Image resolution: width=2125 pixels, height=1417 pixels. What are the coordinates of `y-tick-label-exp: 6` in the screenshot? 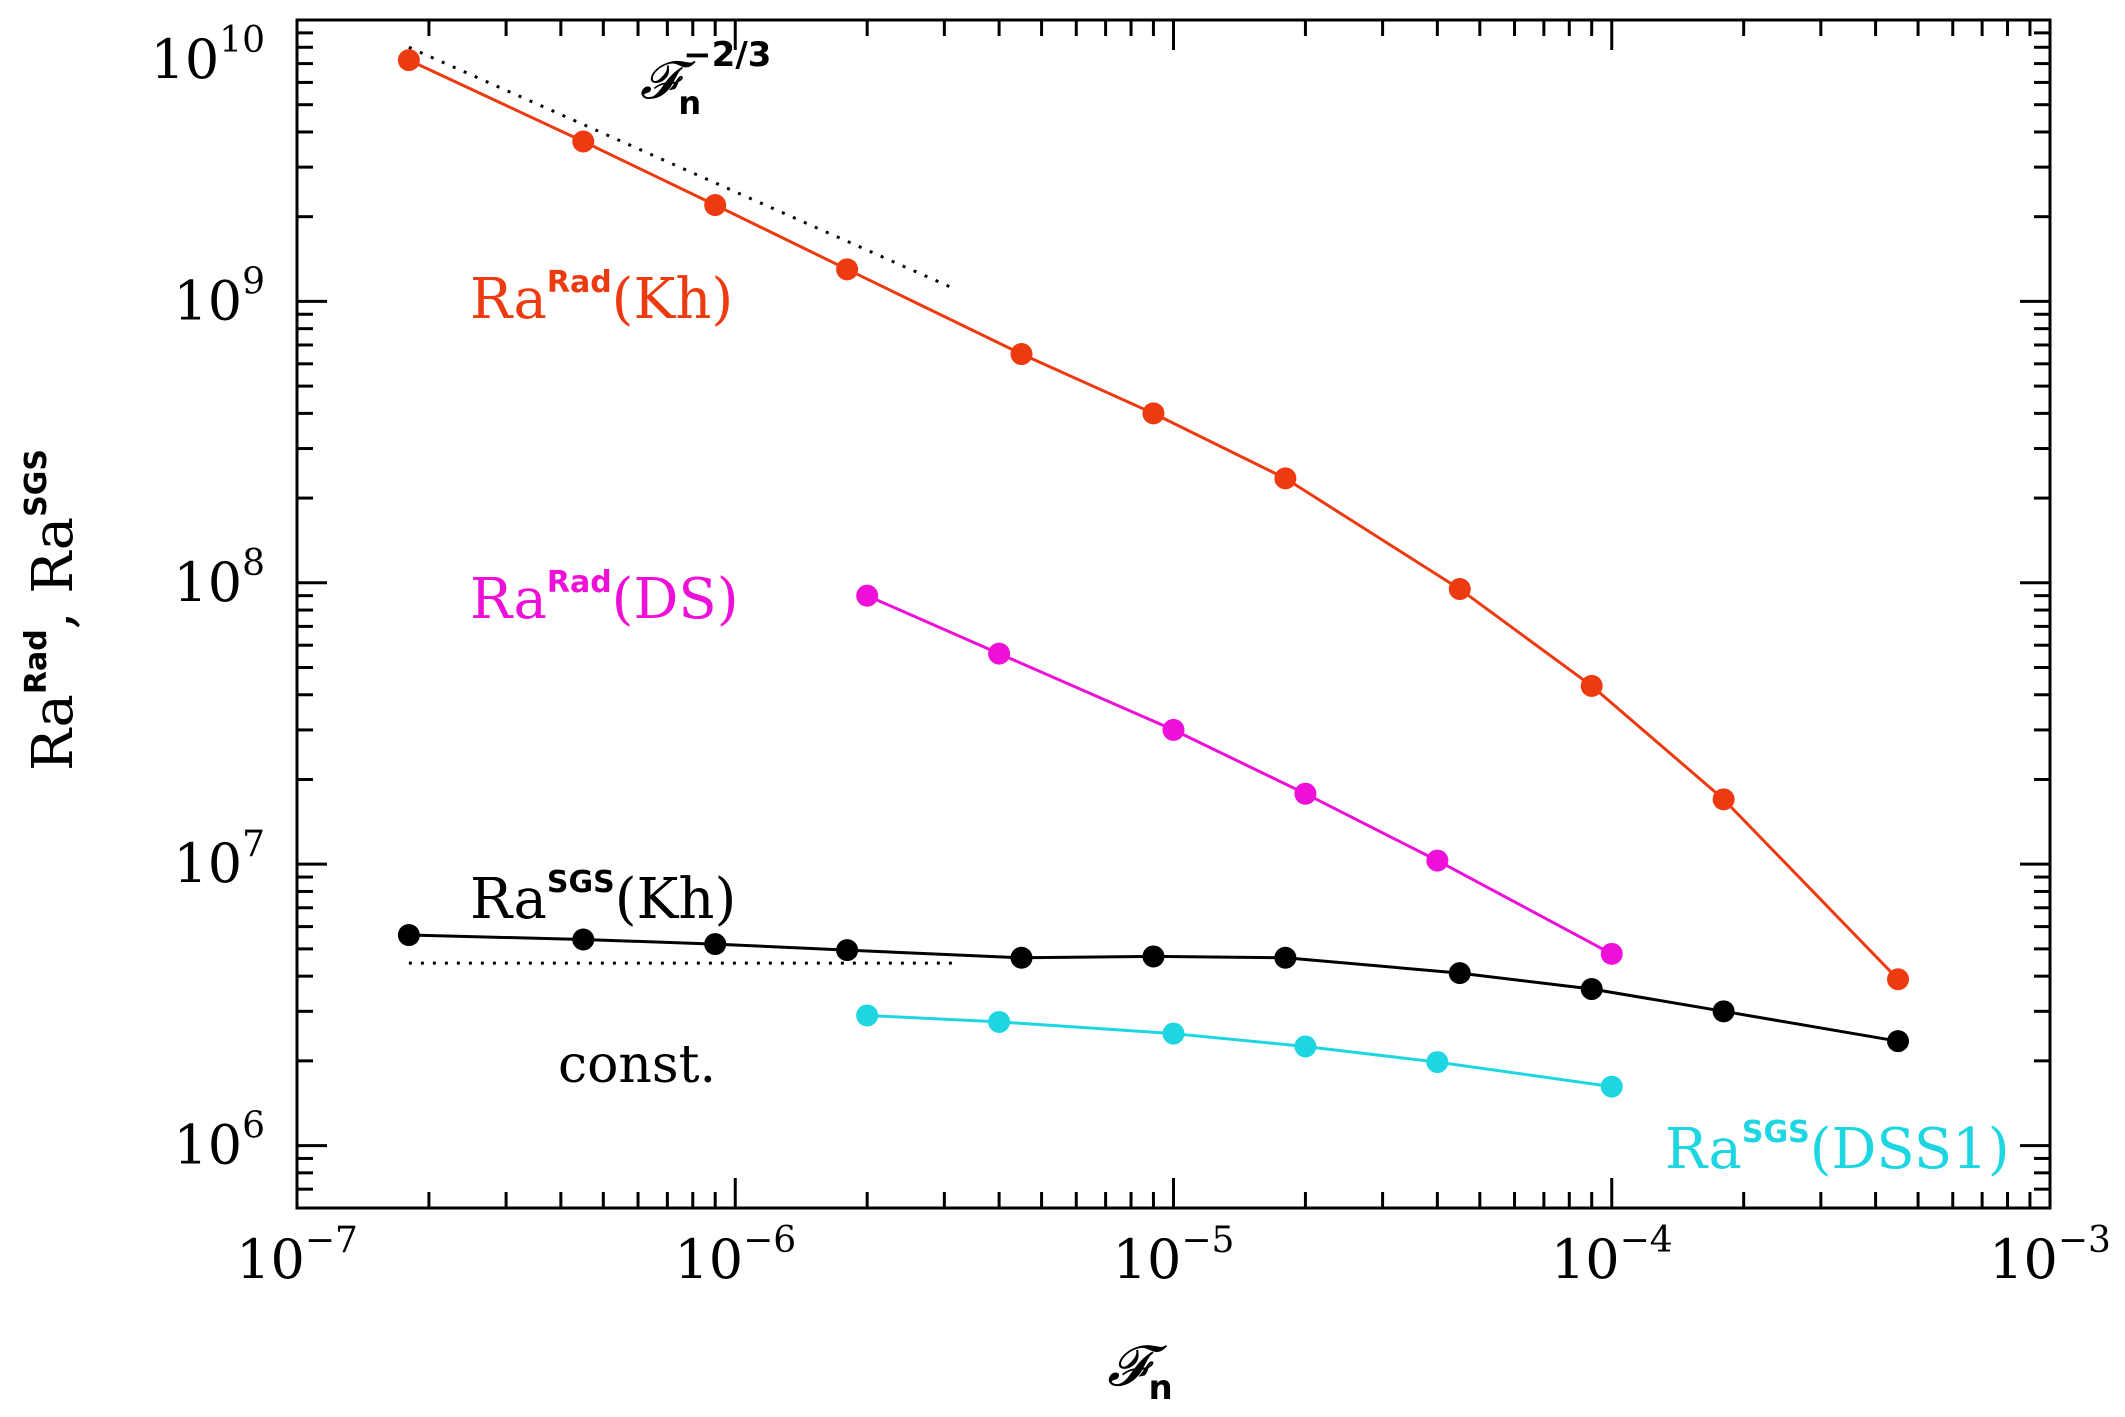 It's located at (253, 1126).